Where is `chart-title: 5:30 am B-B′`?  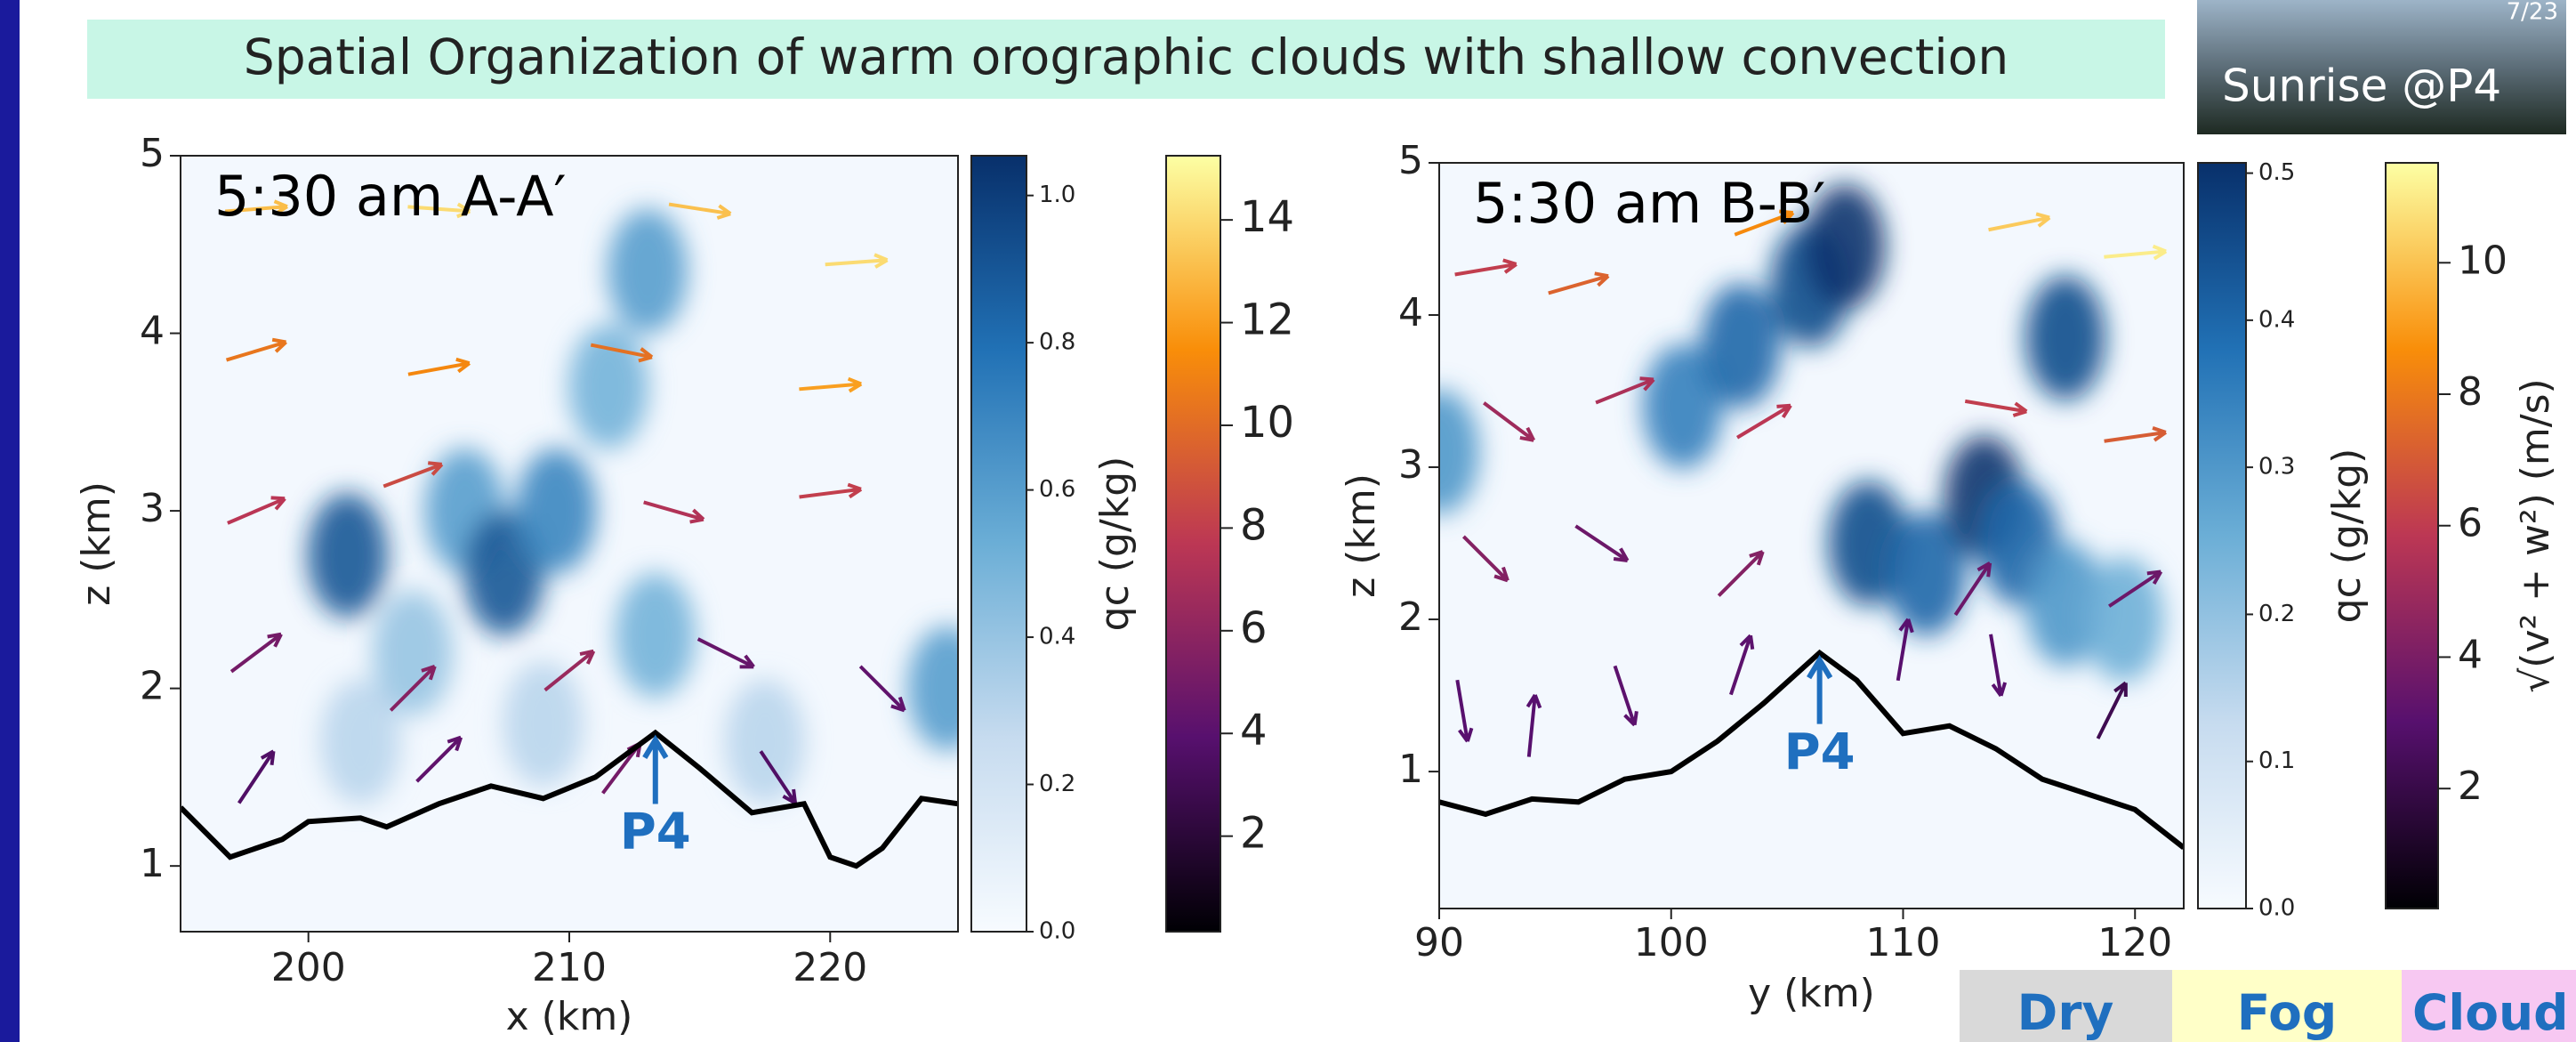 chart-title: 5:30 am B-B′ is located at coordinates (1649, 203).